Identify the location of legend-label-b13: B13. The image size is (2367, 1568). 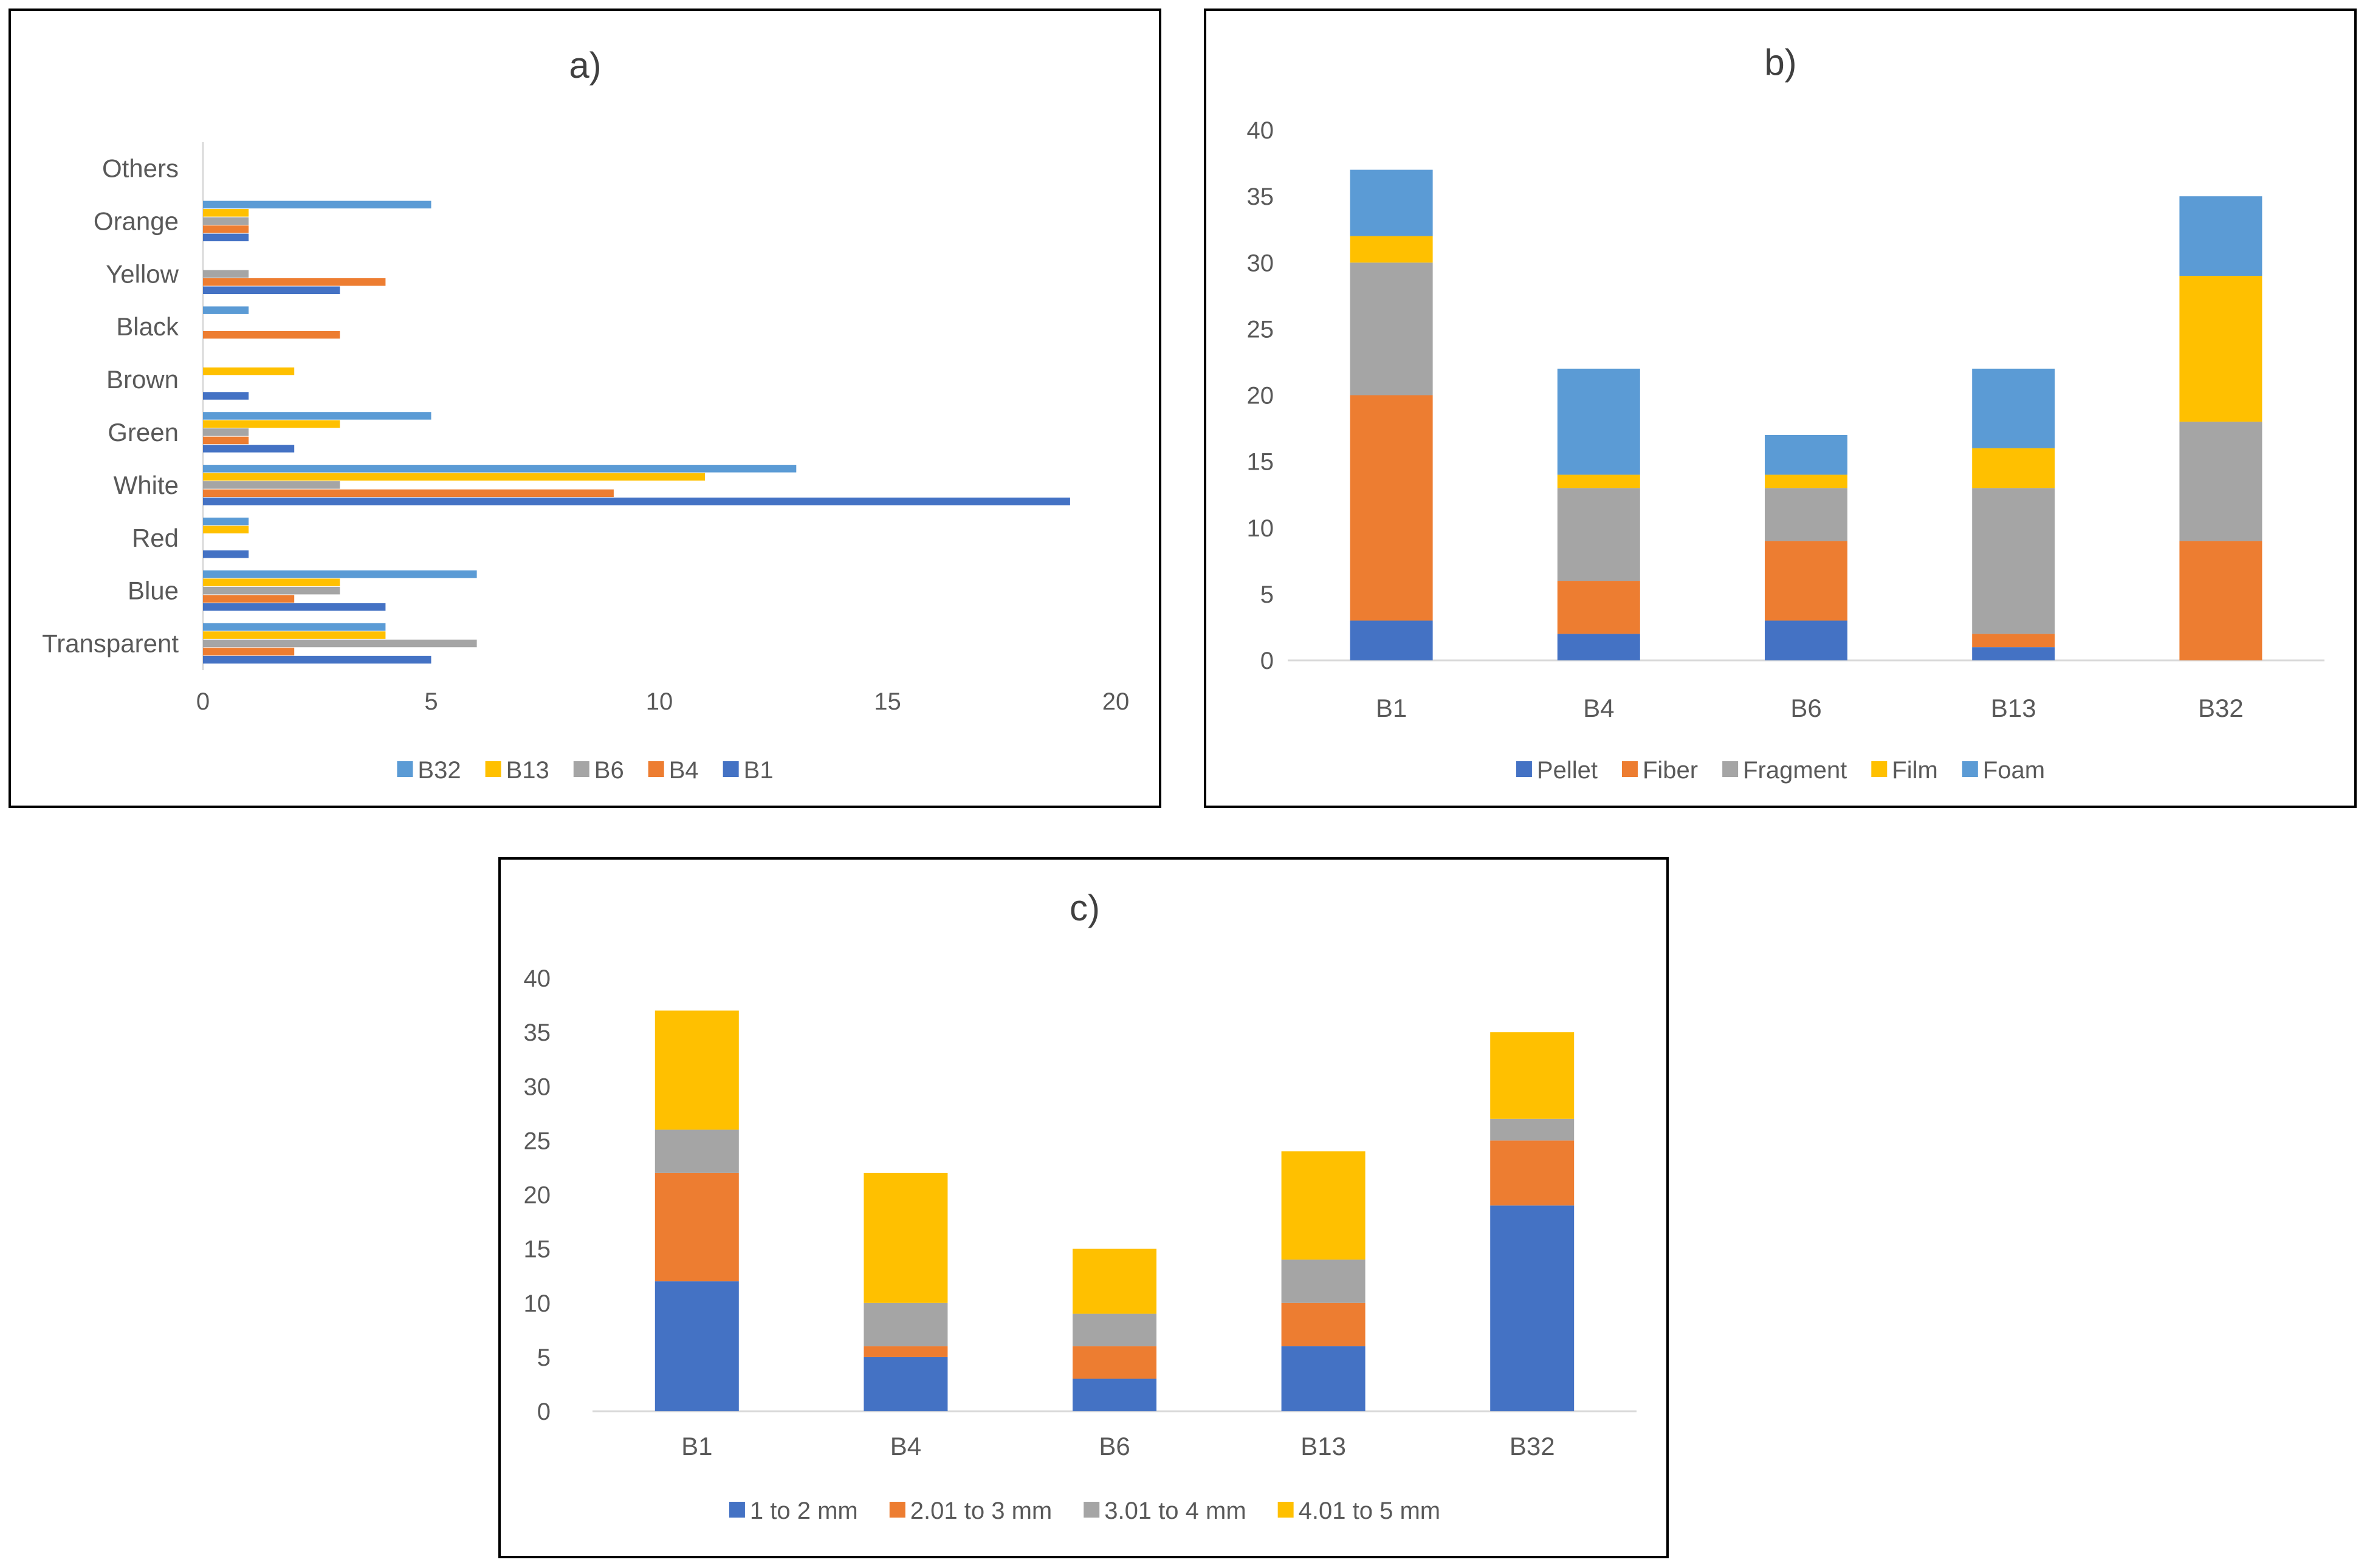
(527, 771).